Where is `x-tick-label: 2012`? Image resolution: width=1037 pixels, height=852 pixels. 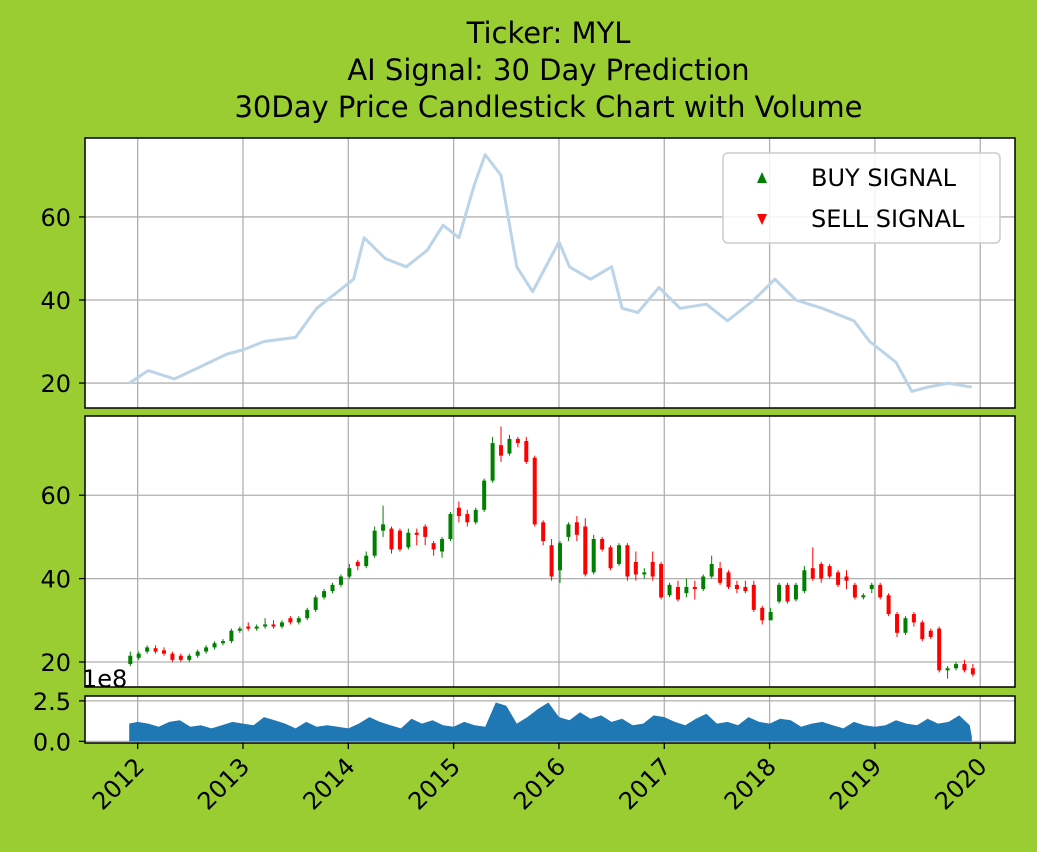 x-tick-label: 2012 is located at coordinates (118, 783).